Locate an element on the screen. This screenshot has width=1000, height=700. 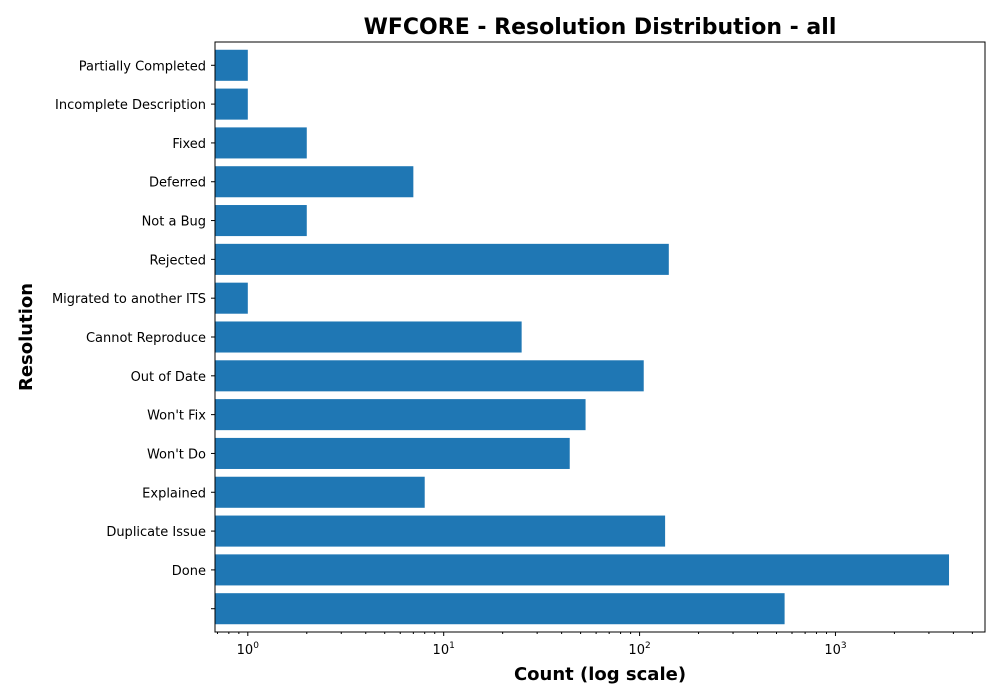
x-tick-label: 100 is located at coordinates (248, 649).